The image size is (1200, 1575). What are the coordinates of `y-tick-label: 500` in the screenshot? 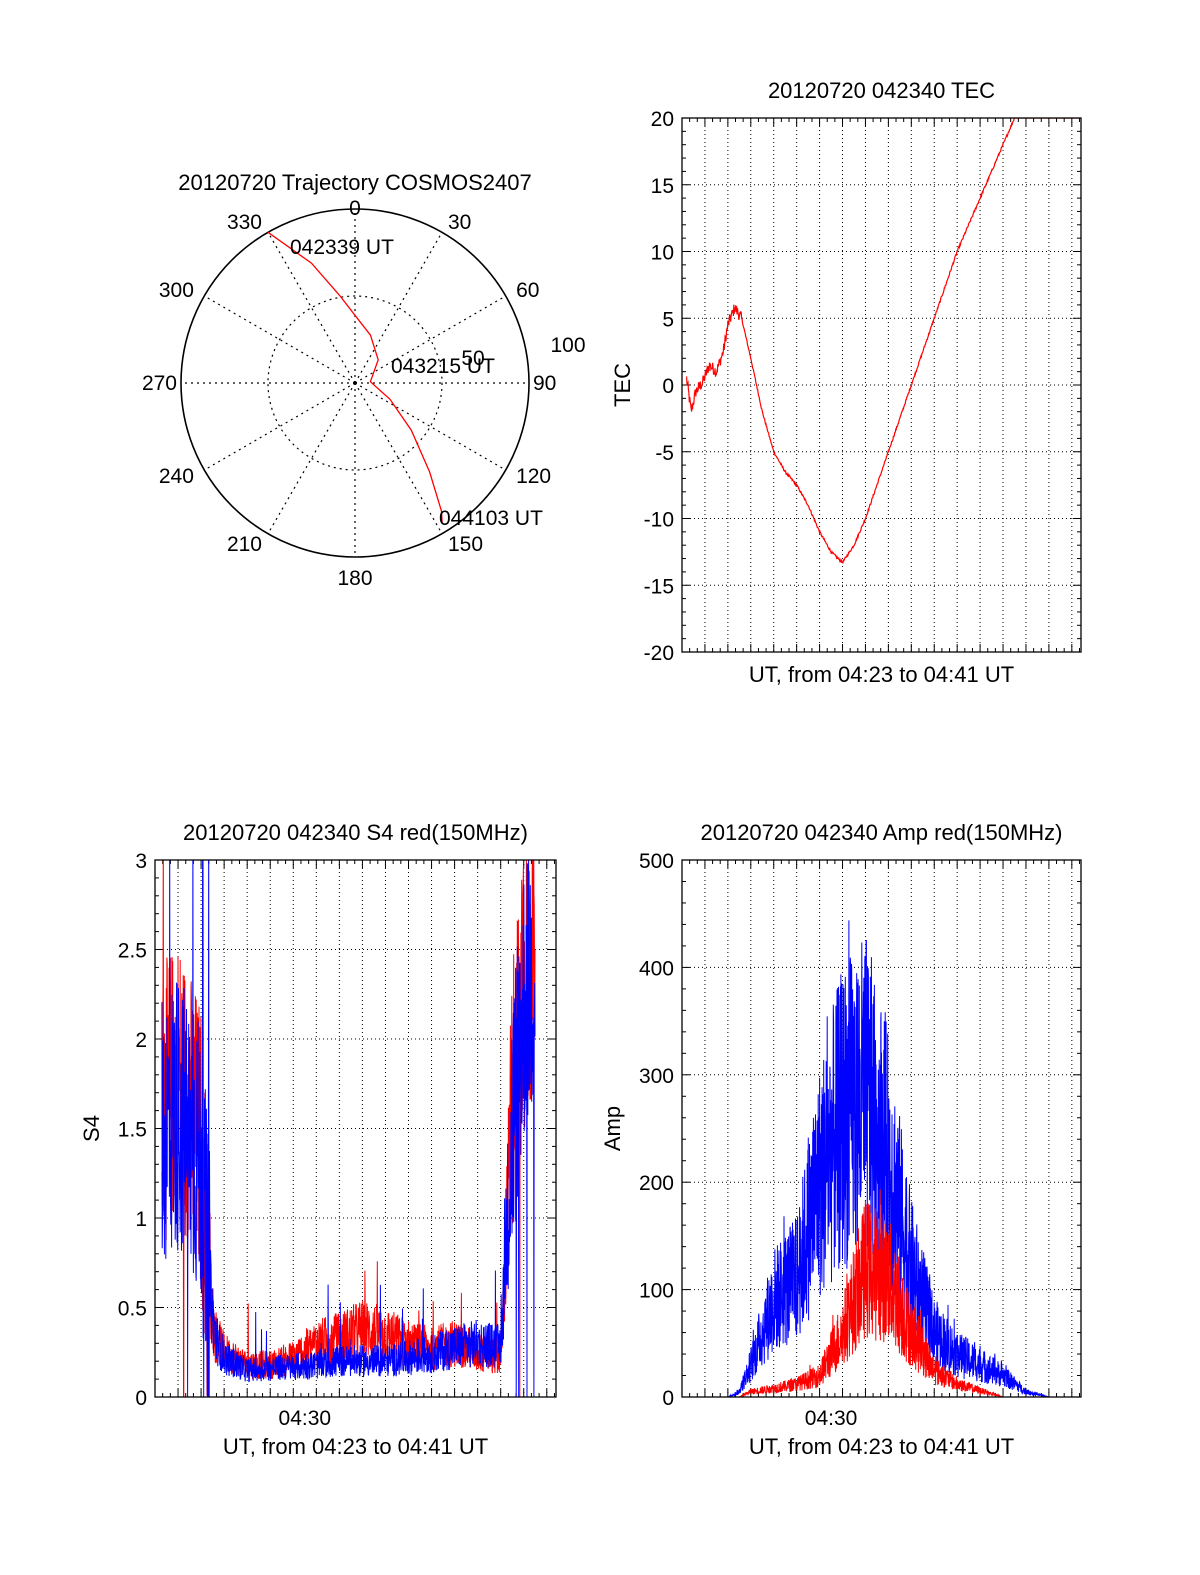 It's located at (656, 861).